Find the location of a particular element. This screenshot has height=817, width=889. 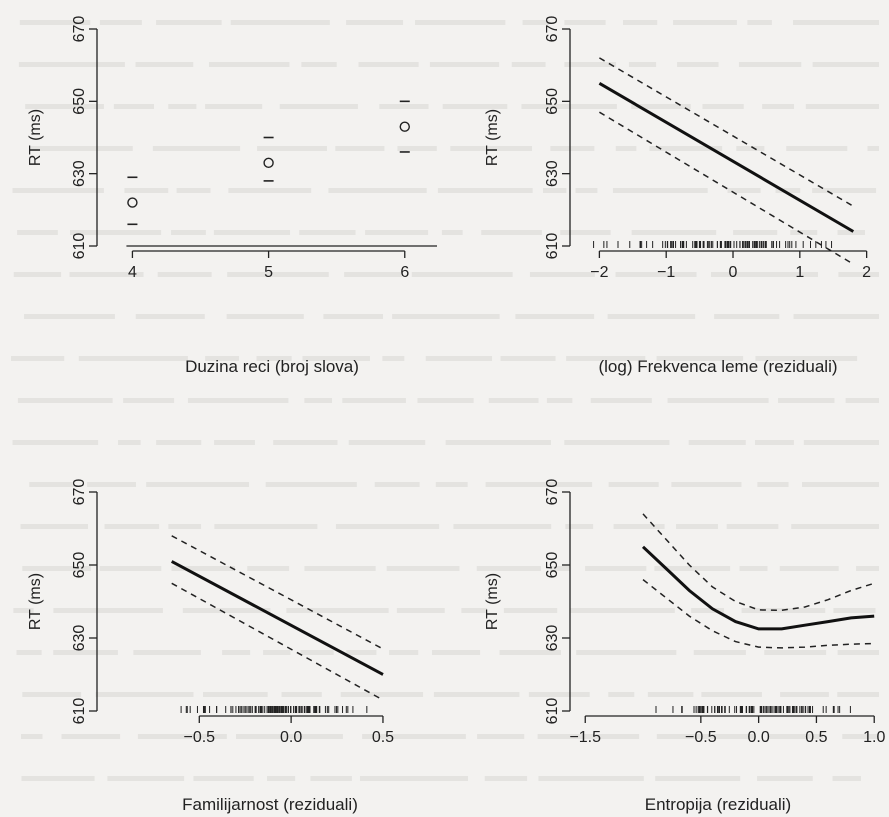

x-axis-label: Duzina reci (broj slova) is located at coordinates (272, 366).